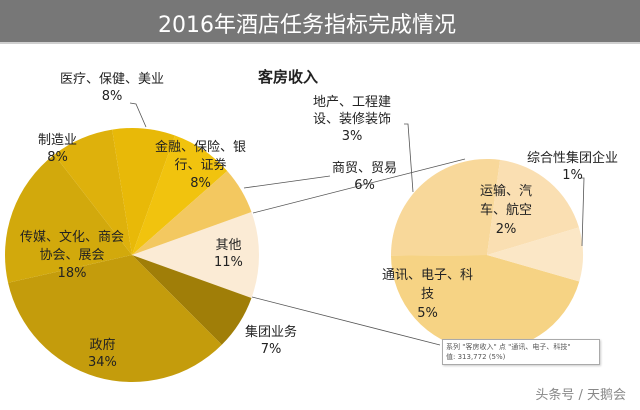 This screenshot has height=410, width=640. I want to click on page-title: 2016年酒店任务指标完成情况, so click(307, 25).